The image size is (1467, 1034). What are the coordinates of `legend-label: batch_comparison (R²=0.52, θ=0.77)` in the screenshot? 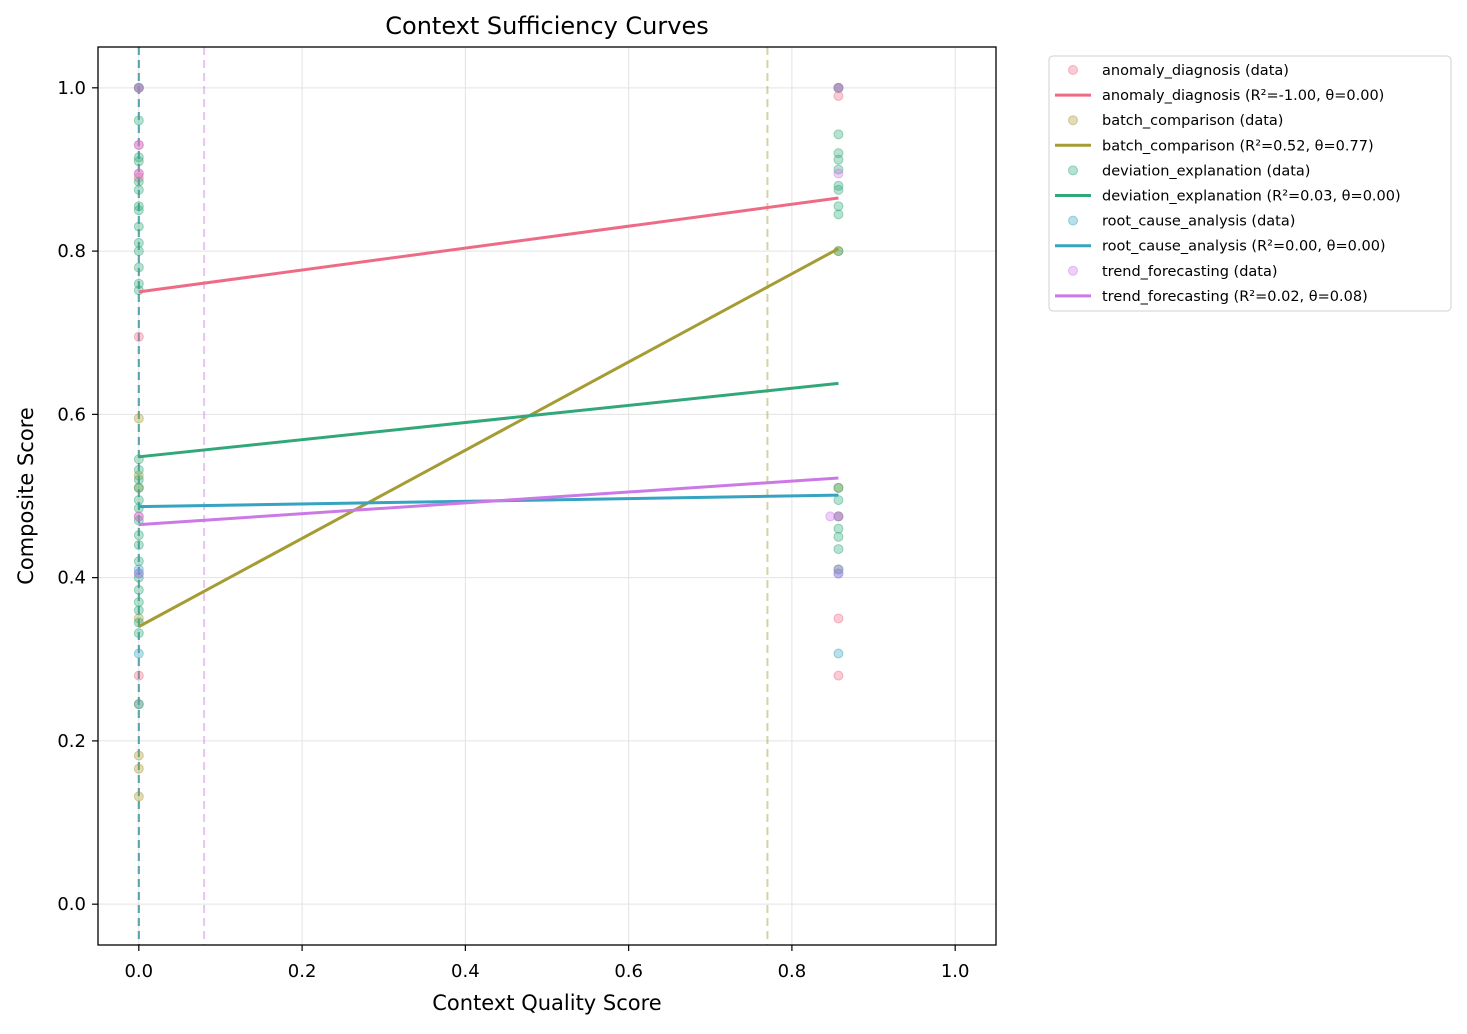 It's located at (1238, 146).